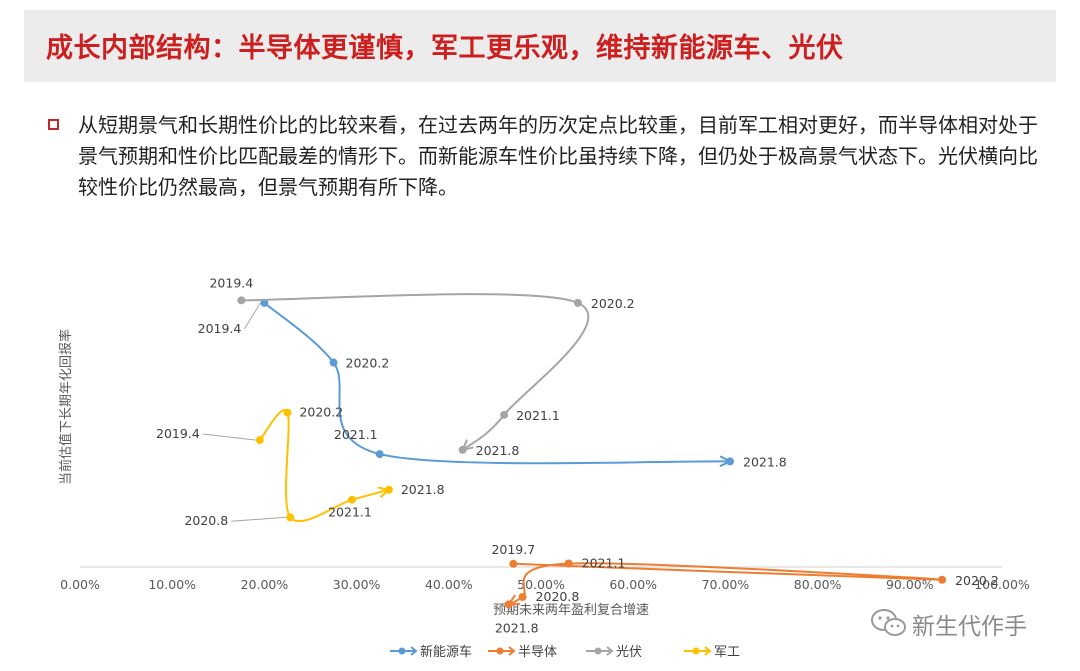 The width and height of the screenshot is (1080, 671). I want to click on x-tick-label: 10.00%, so click(172, 584).